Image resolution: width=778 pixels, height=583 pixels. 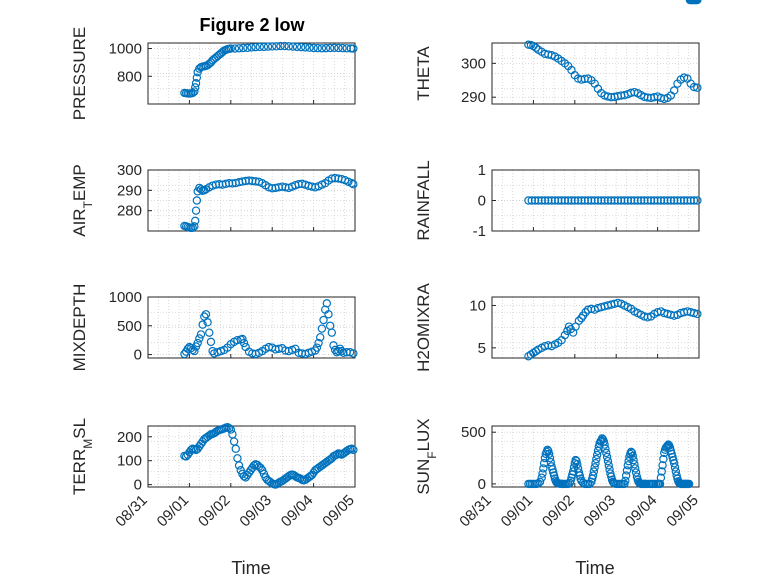 What do you see at coordinates (129, 461) in the screenshot?
I see `terr_msl-ytick-label: 100` at bounding box center [129, 461].